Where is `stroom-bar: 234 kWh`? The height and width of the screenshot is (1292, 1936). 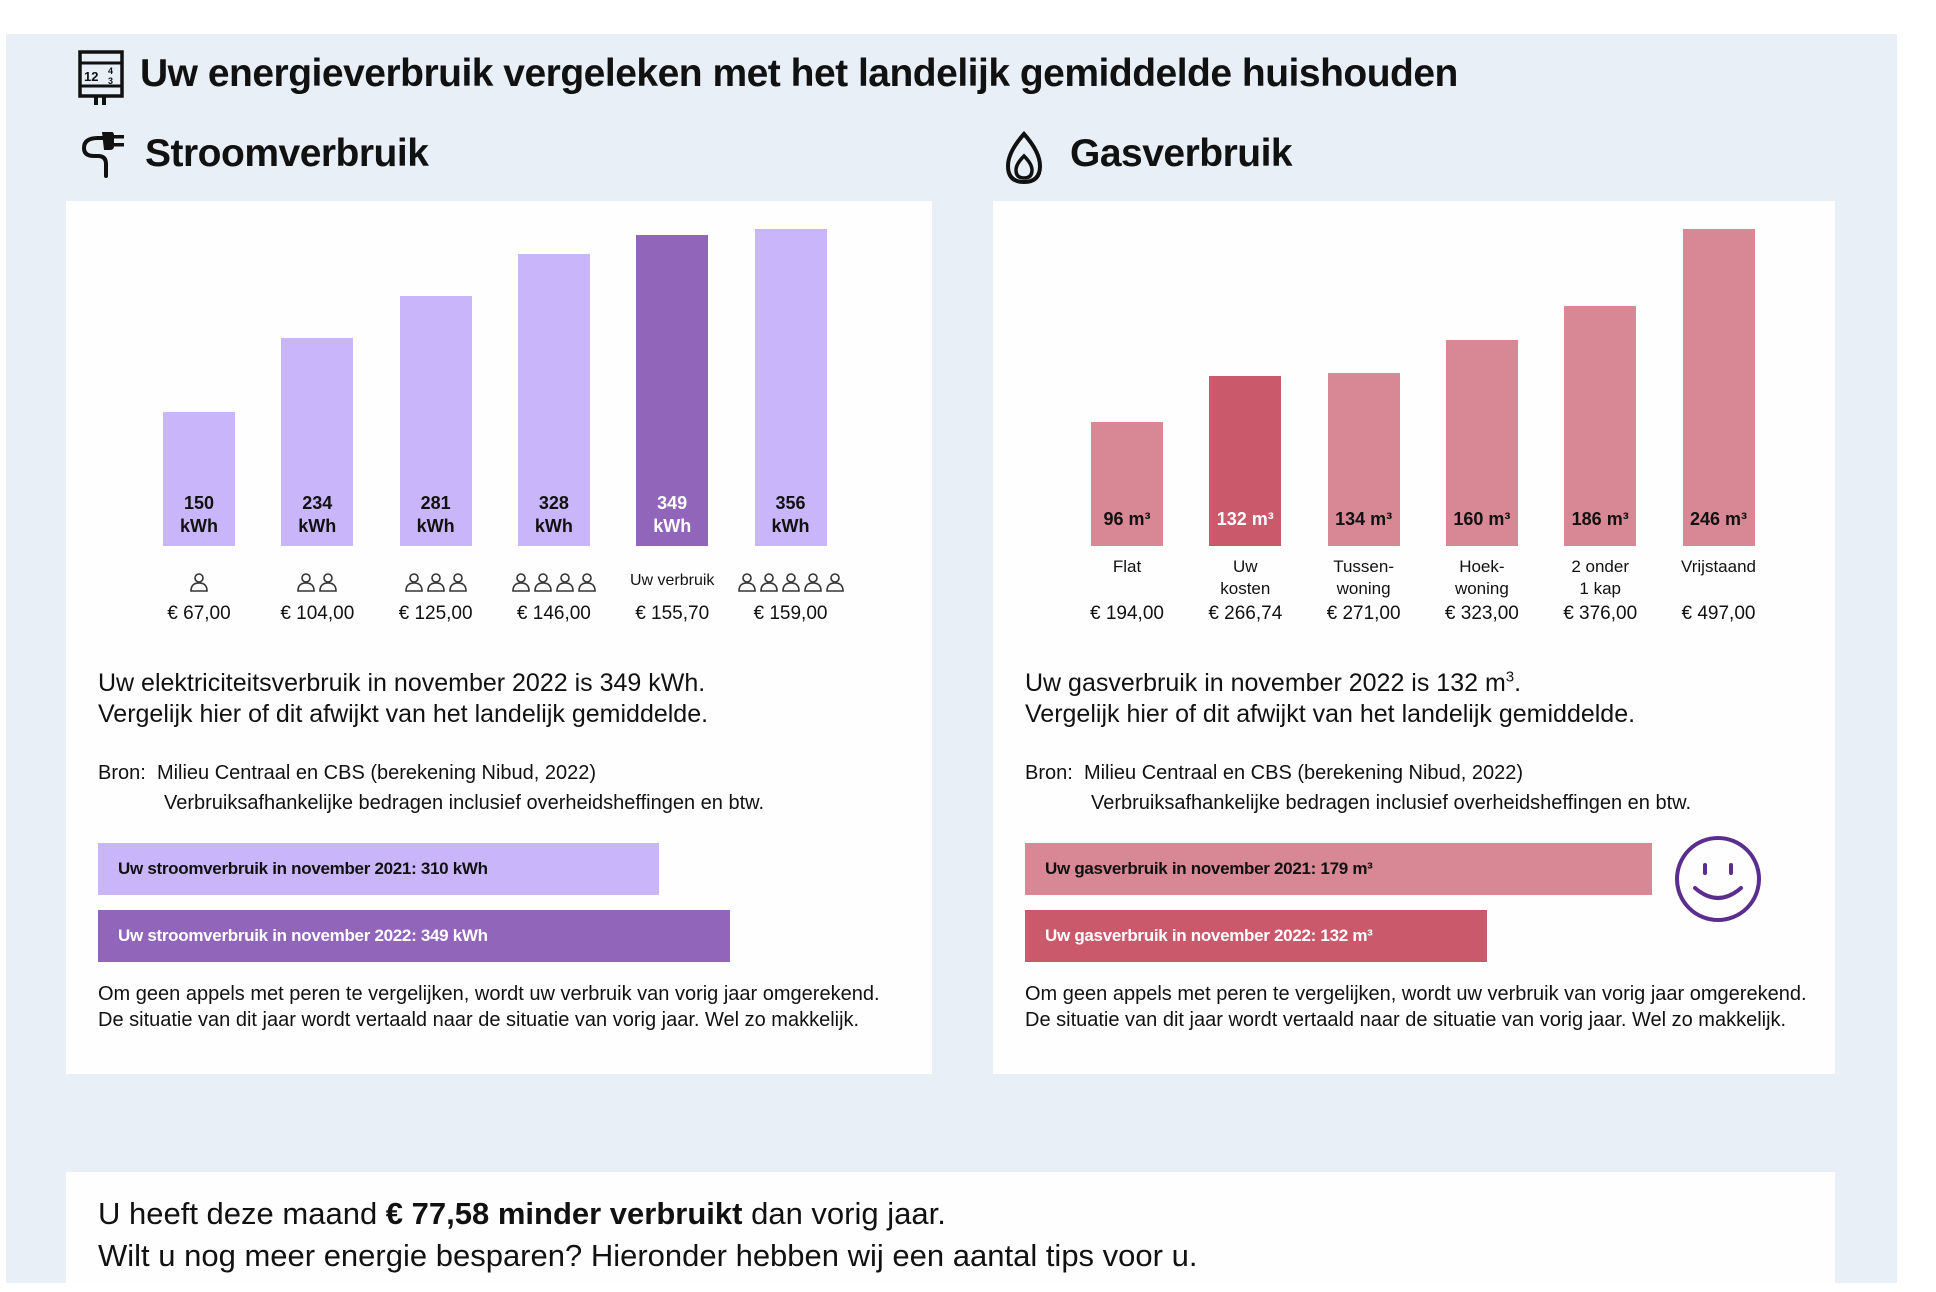
stroom-bar: 234 kWh is located at coordinates (317, 441).